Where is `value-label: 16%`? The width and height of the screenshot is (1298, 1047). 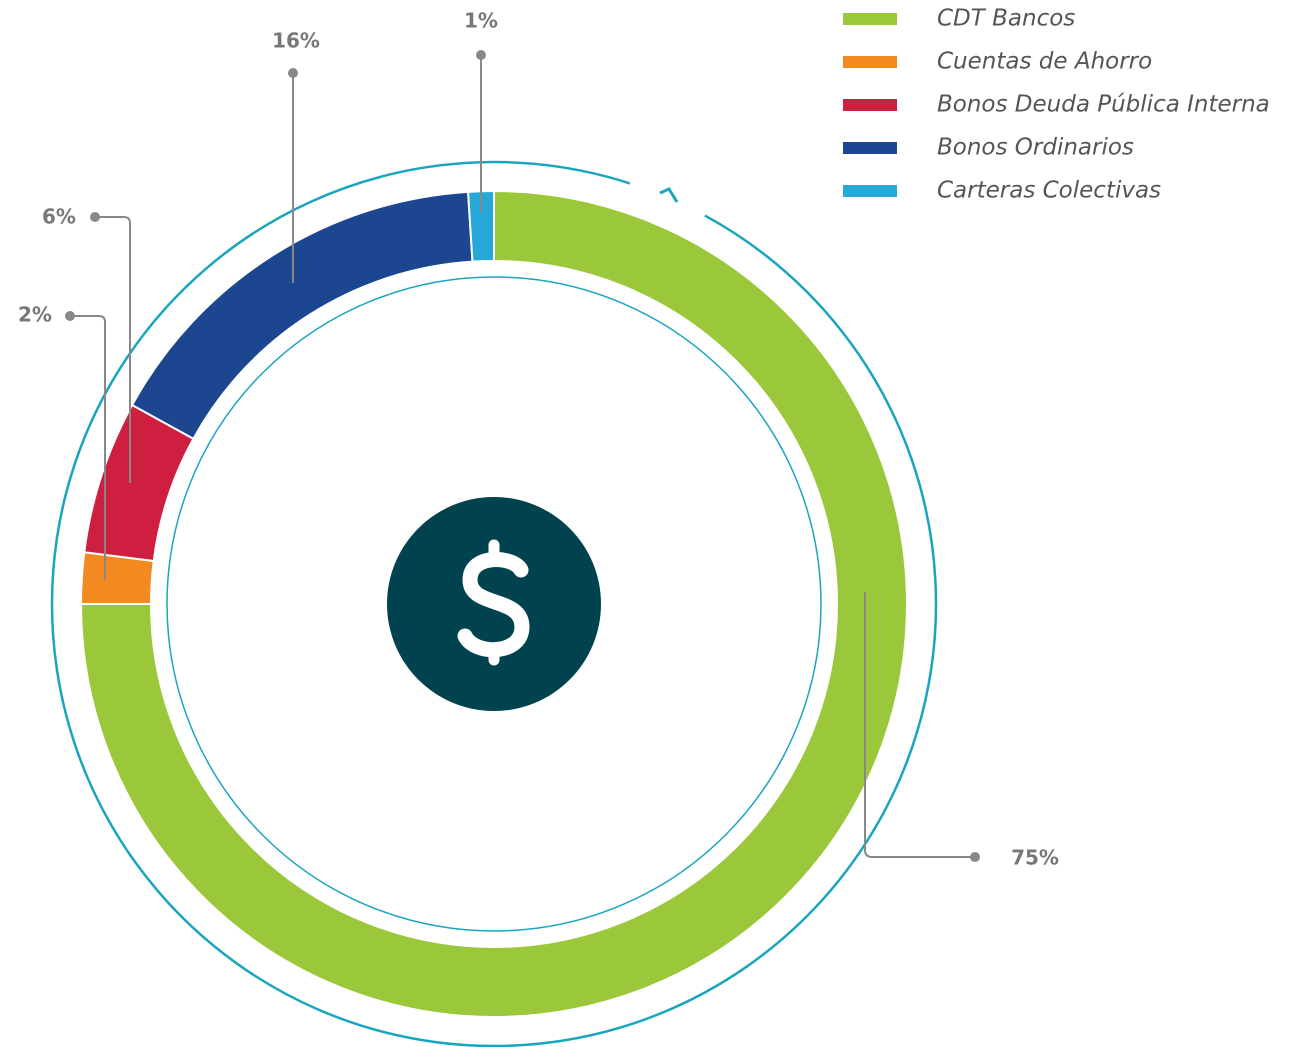 value-label: 16% is located at coordinates (296, 41).